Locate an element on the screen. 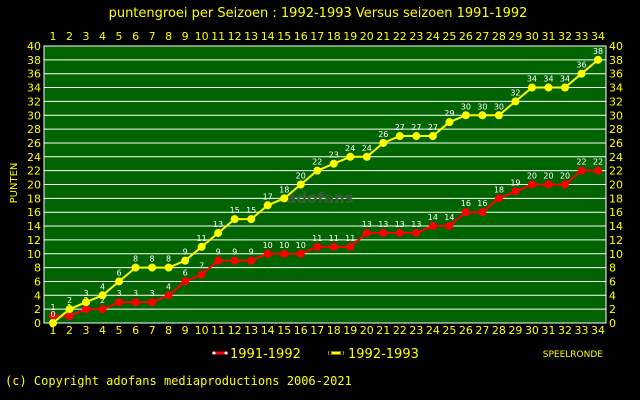 The image size is (640, 400). y-tick-right-20: 20 is located at coordinates (616, 185).